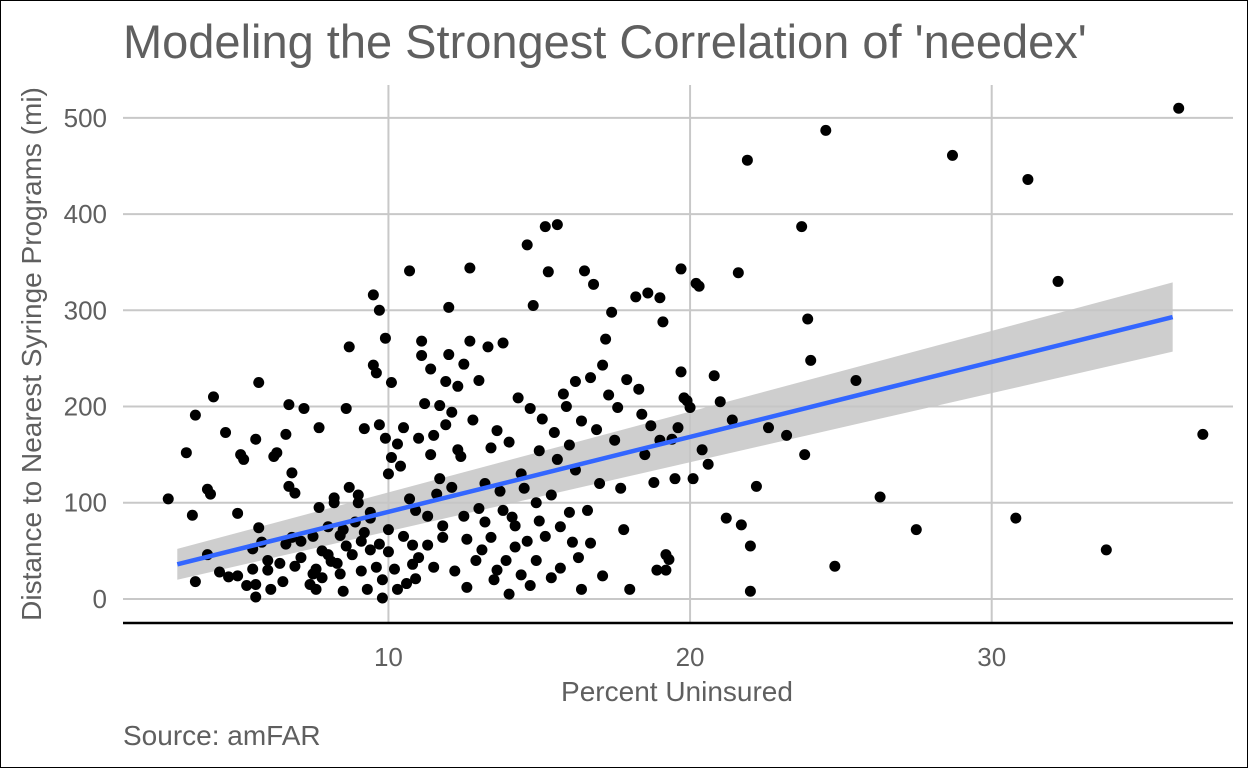 The width and height of the screenshot is (1248, 768). What do you see at coordinates (100, 599) in the screenshot?
I see `y-tick-label: 0` at bounding box center [100, 599].